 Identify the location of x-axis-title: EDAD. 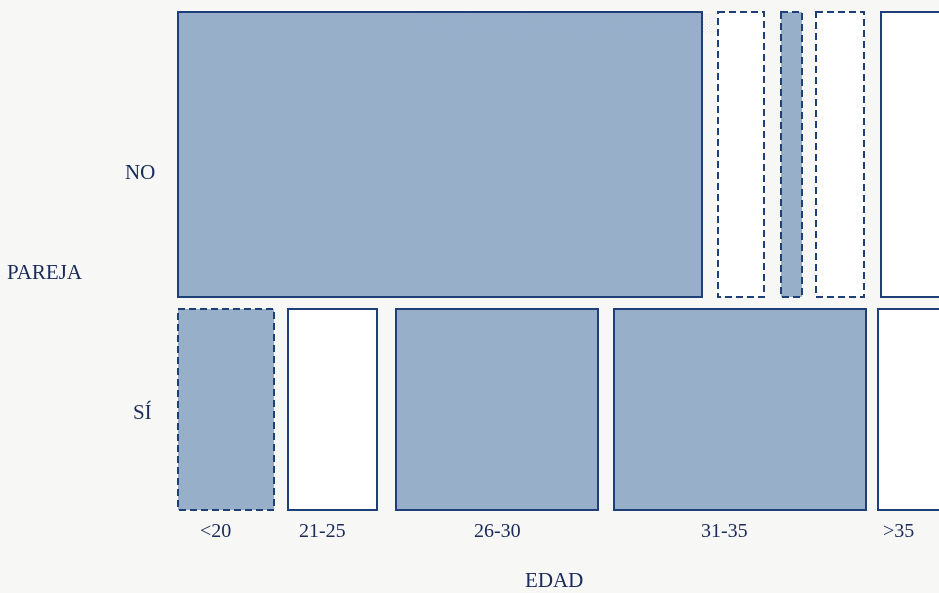
(554, 580).